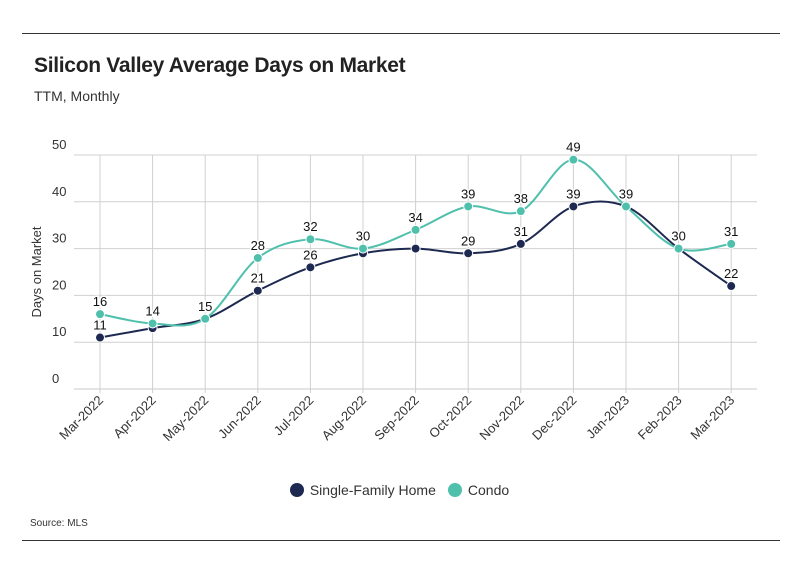 The image size is (799, 575). What do you see at coordinates (731, 231) in the screenshot?
I see `data-label-condo: 31` at bounding box center [731, 231].